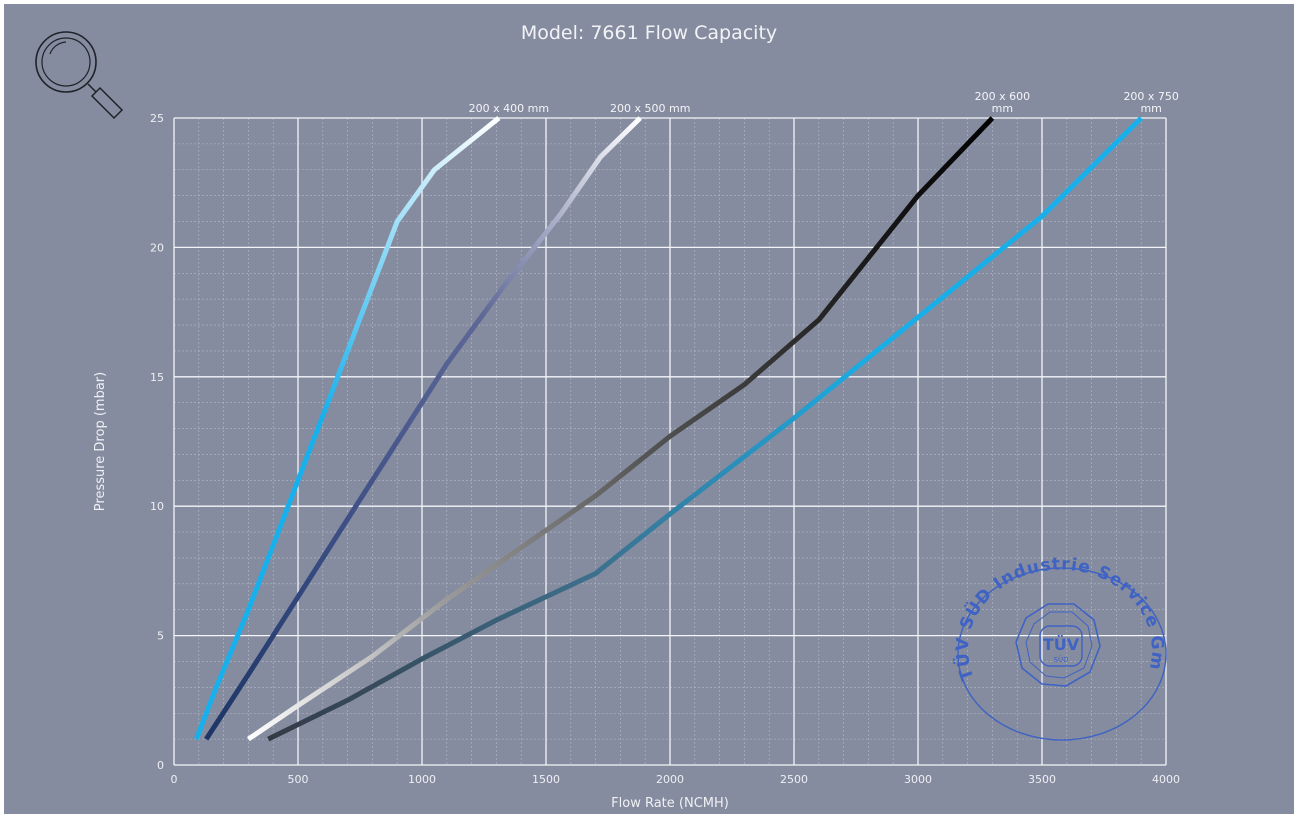  Describe the element at coordinates (160, 765) in the screenshot. I see `y-tick-label: 0` at that location.